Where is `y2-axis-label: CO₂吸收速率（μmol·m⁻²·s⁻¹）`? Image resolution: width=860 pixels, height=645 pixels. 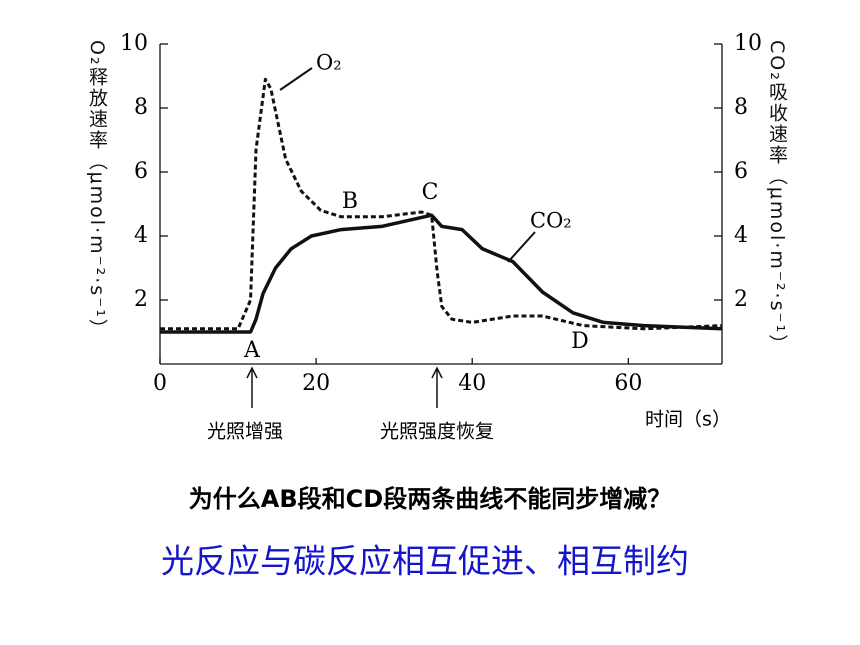
y2-axis-label: CO₂吸收速率（μmol·m⁻²·s⁻¹） is located at coordinates (777, 198).